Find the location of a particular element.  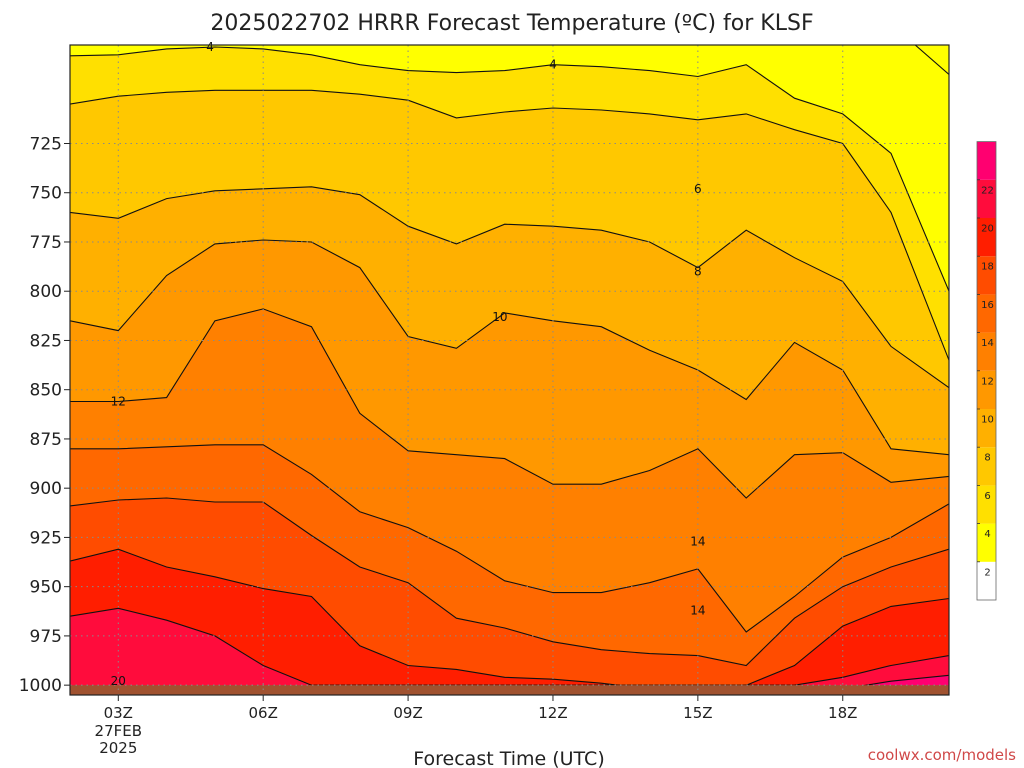

contour-label: 10 is located at coordinates (499, 317).